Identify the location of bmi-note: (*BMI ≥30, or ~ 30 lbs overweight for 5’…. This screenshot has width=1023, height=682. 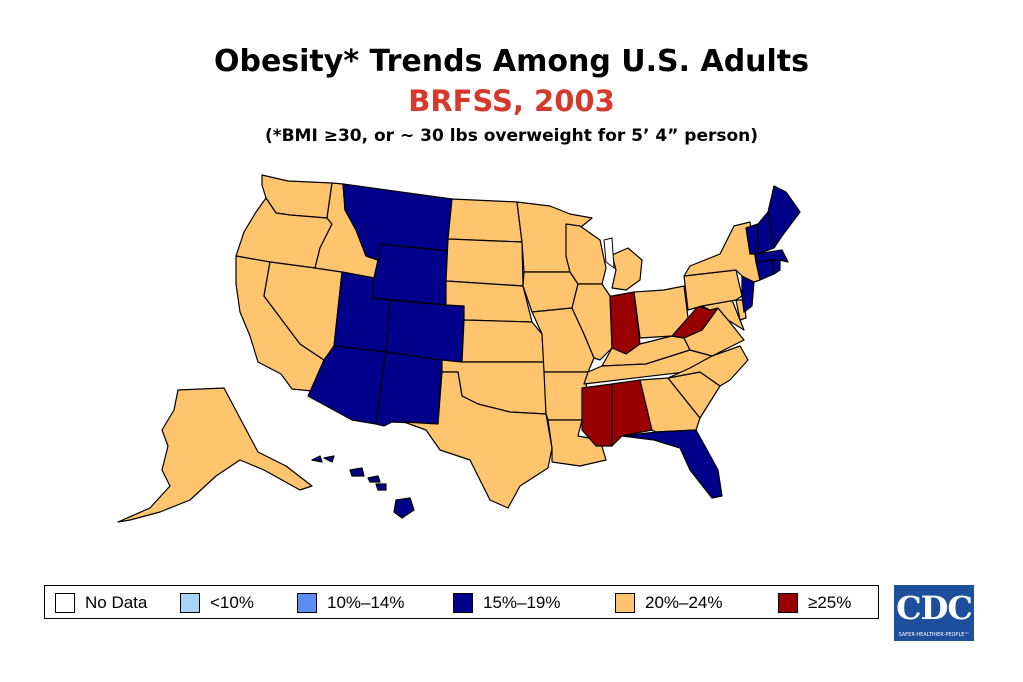
(511, 136).